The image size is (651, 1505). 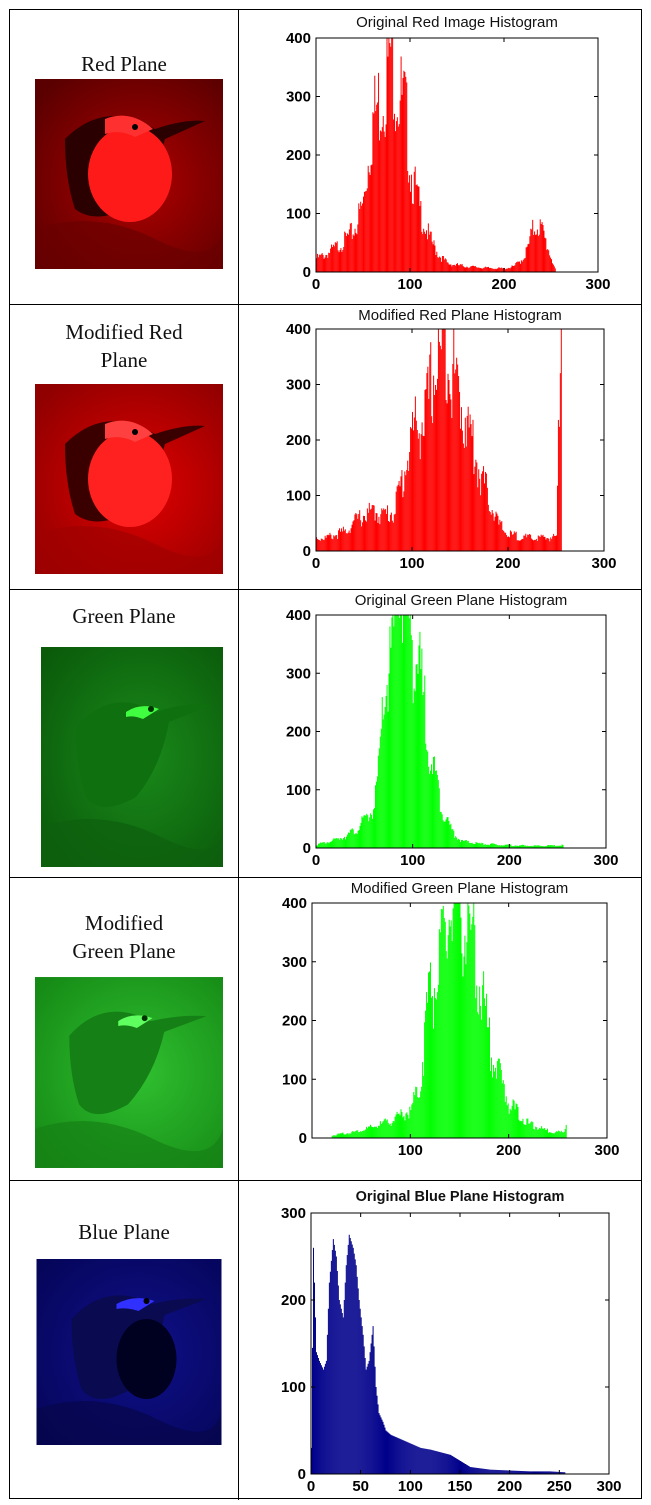 What do you see at coordinates (460, 1197) in the screenshot?
I see `chart-title: Original Blue Plane Histogram` at bounding box center [460, 1197].